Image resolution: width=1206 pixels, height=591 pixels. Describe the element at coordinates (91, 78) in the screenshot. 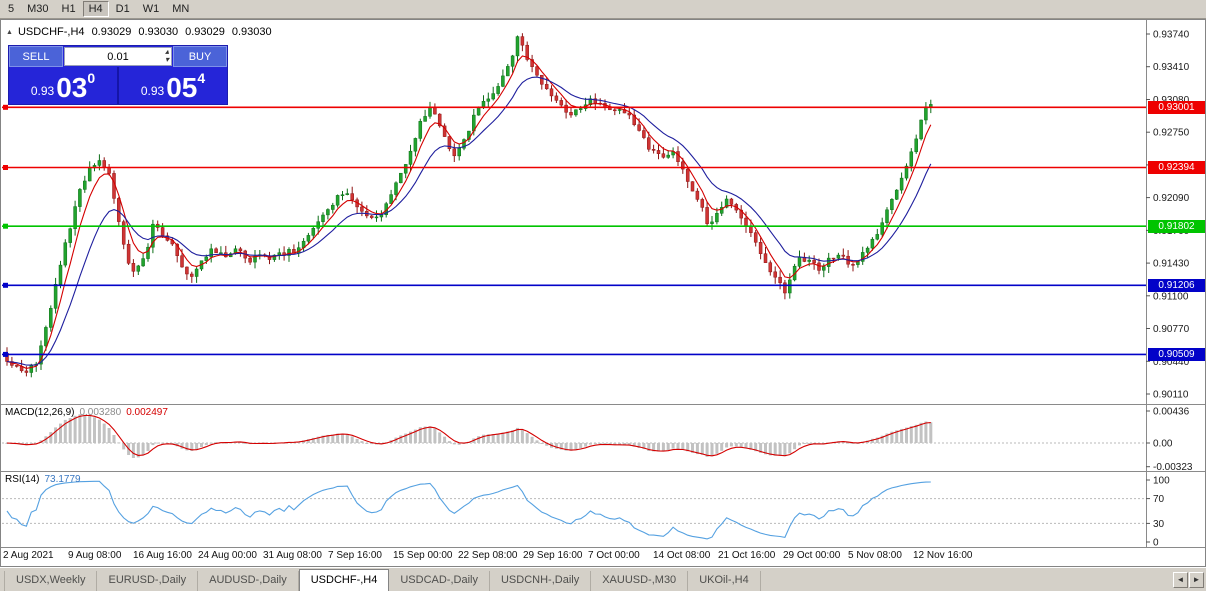

I see `sell-price-sup: 0` at that location.